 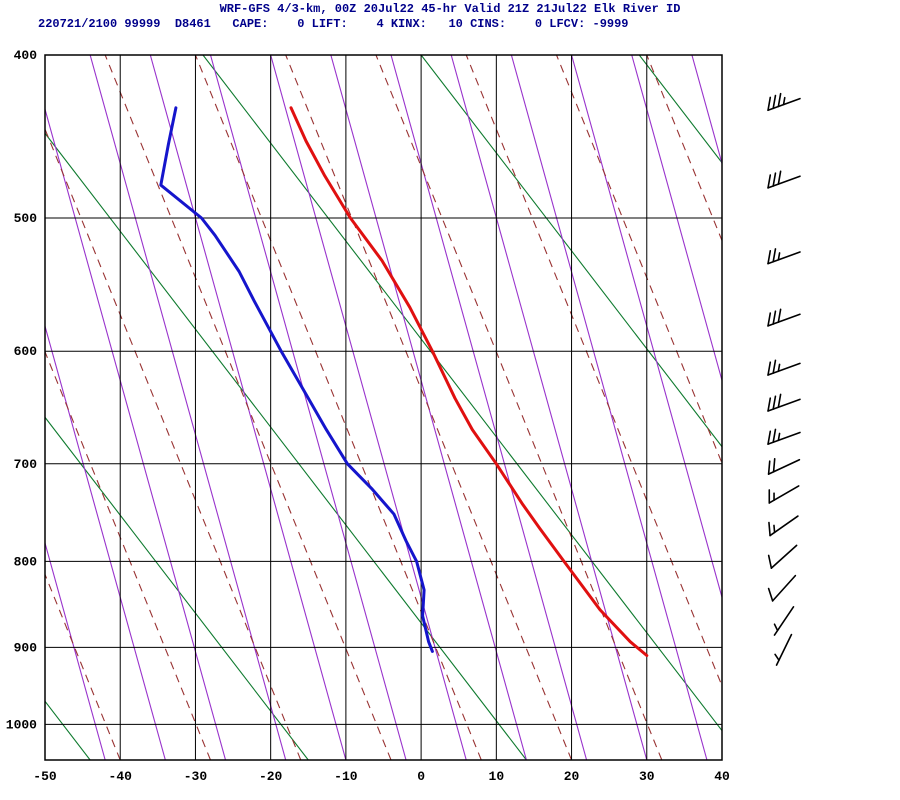 What do you see at coordinates (647, 776) in the screenshot?
I see `temperature-tick-label: 30` at bounding box center [647, 776].